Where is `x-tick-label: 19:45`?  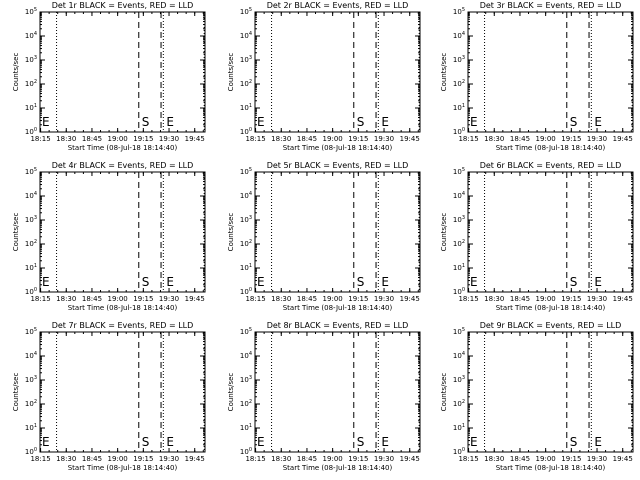
x-tick-label: 19:45 is located at coordinates (195, 139).